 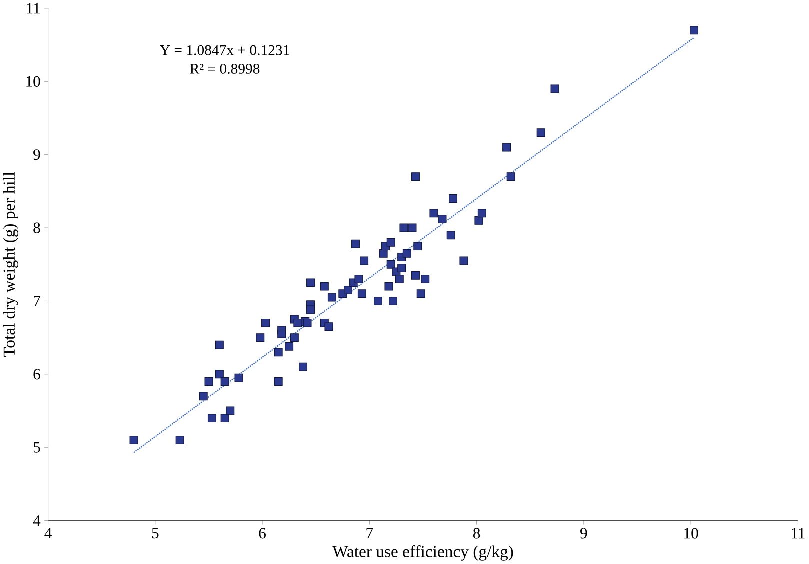 What do you see at coordinates (691, 533) in the screenshot?
I see `x-tick-label: 10` at bounding box center [691, 533].